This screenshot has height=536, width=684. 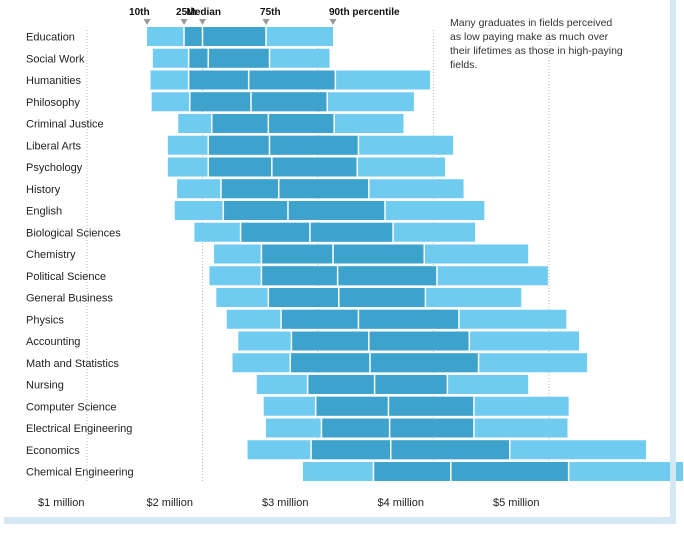 I want to click on category-label: Humanities, so click(x=54, y=81).